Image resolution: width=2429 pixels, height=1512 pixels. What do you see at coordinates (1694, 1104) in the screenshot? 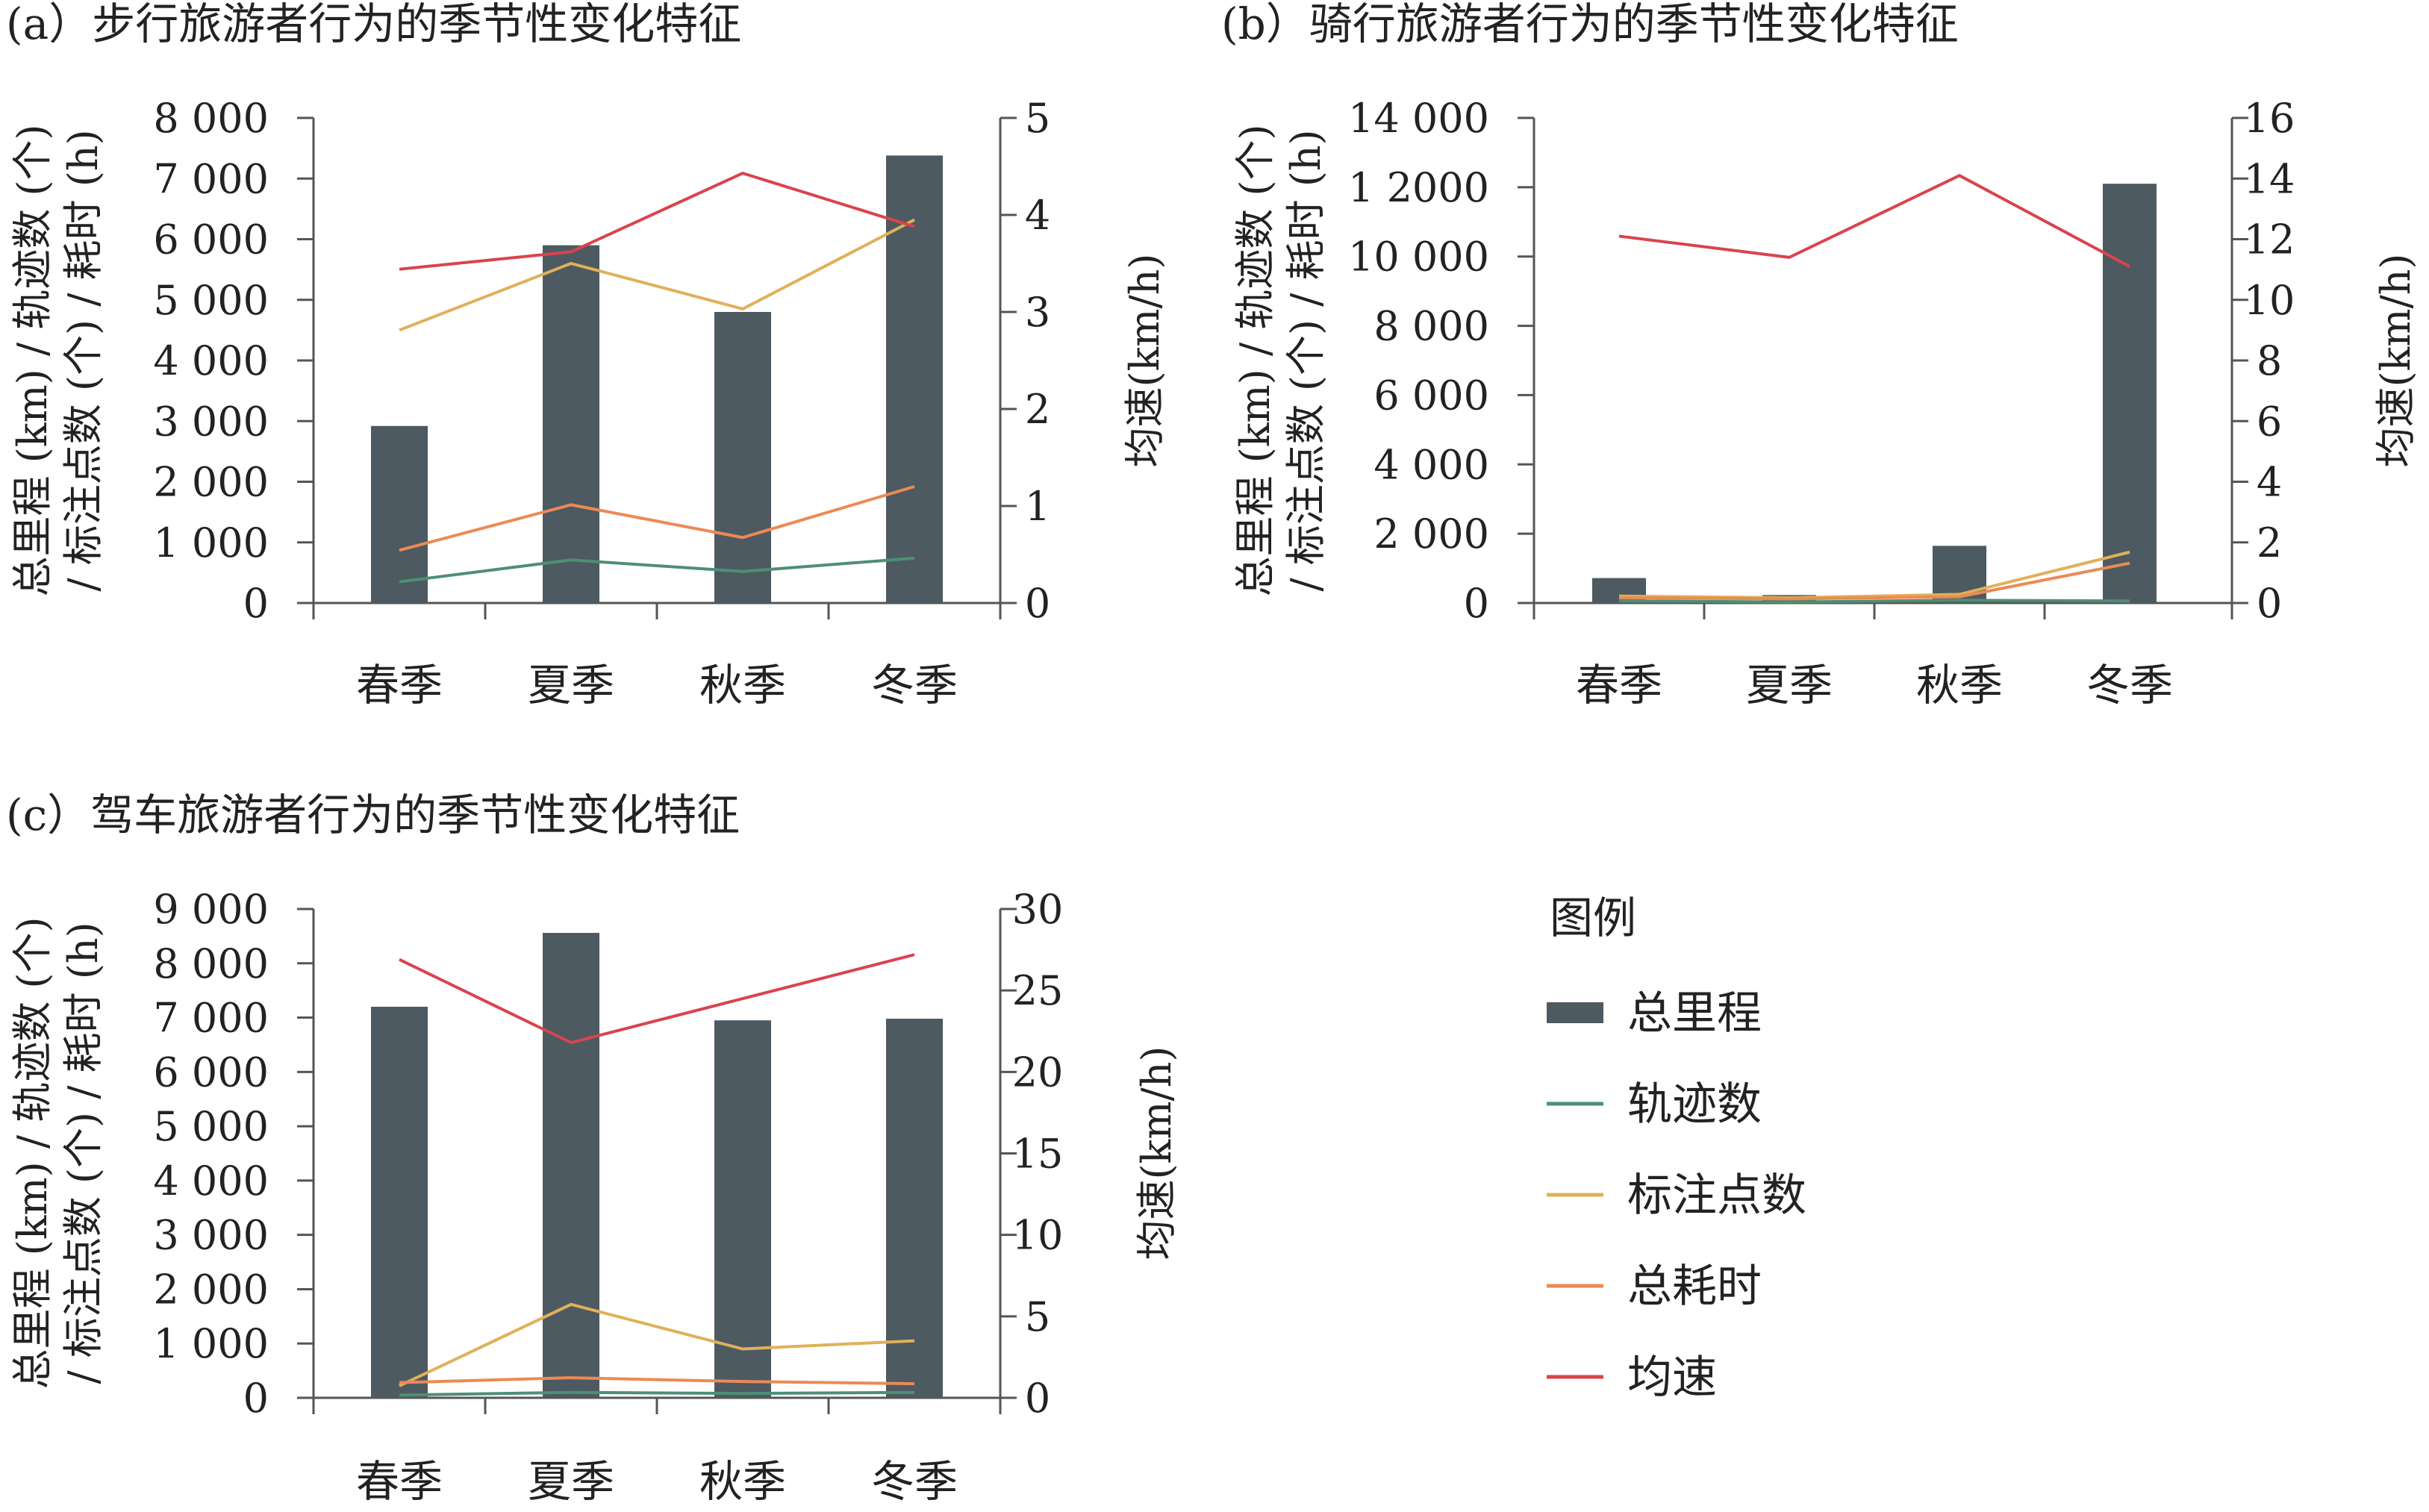
I see `legend-label: 轨迹数` at bounding box center [1694, 1104].